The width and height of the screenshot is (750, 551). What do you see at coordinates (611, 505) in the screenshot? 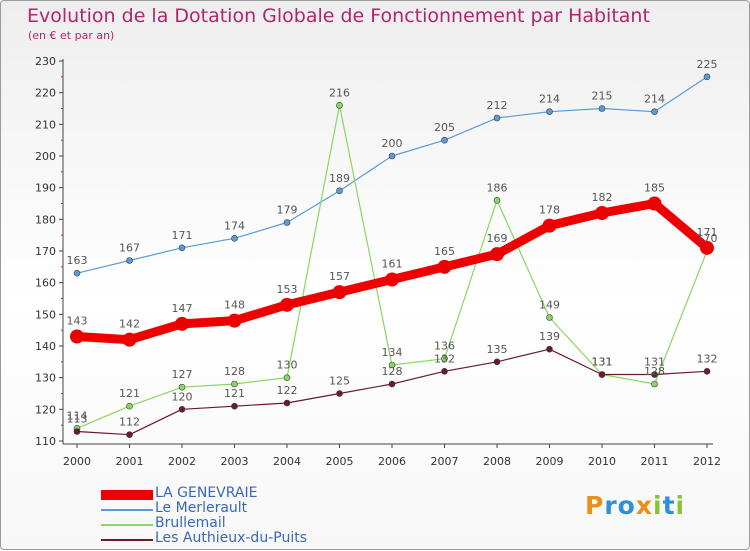
I see `logo-letter: r` at bounding box center [611, 505].